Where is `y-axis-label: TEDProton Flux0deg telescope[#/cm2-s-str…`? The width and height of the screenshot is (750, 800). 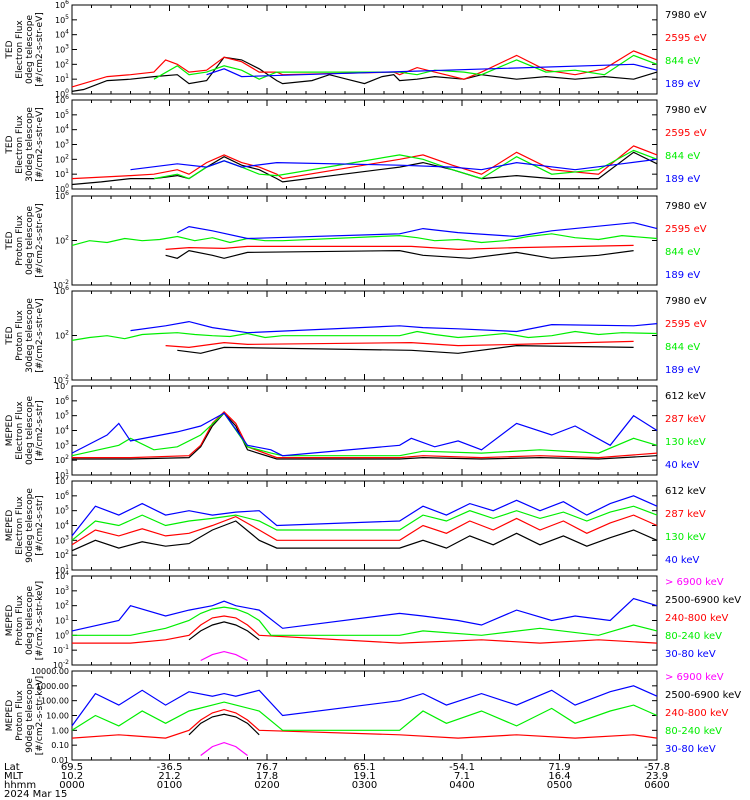
y-axis-label: TEDProton Flux0deg telescope[#/cm2-s-str… is located at coordinates (25, 240).